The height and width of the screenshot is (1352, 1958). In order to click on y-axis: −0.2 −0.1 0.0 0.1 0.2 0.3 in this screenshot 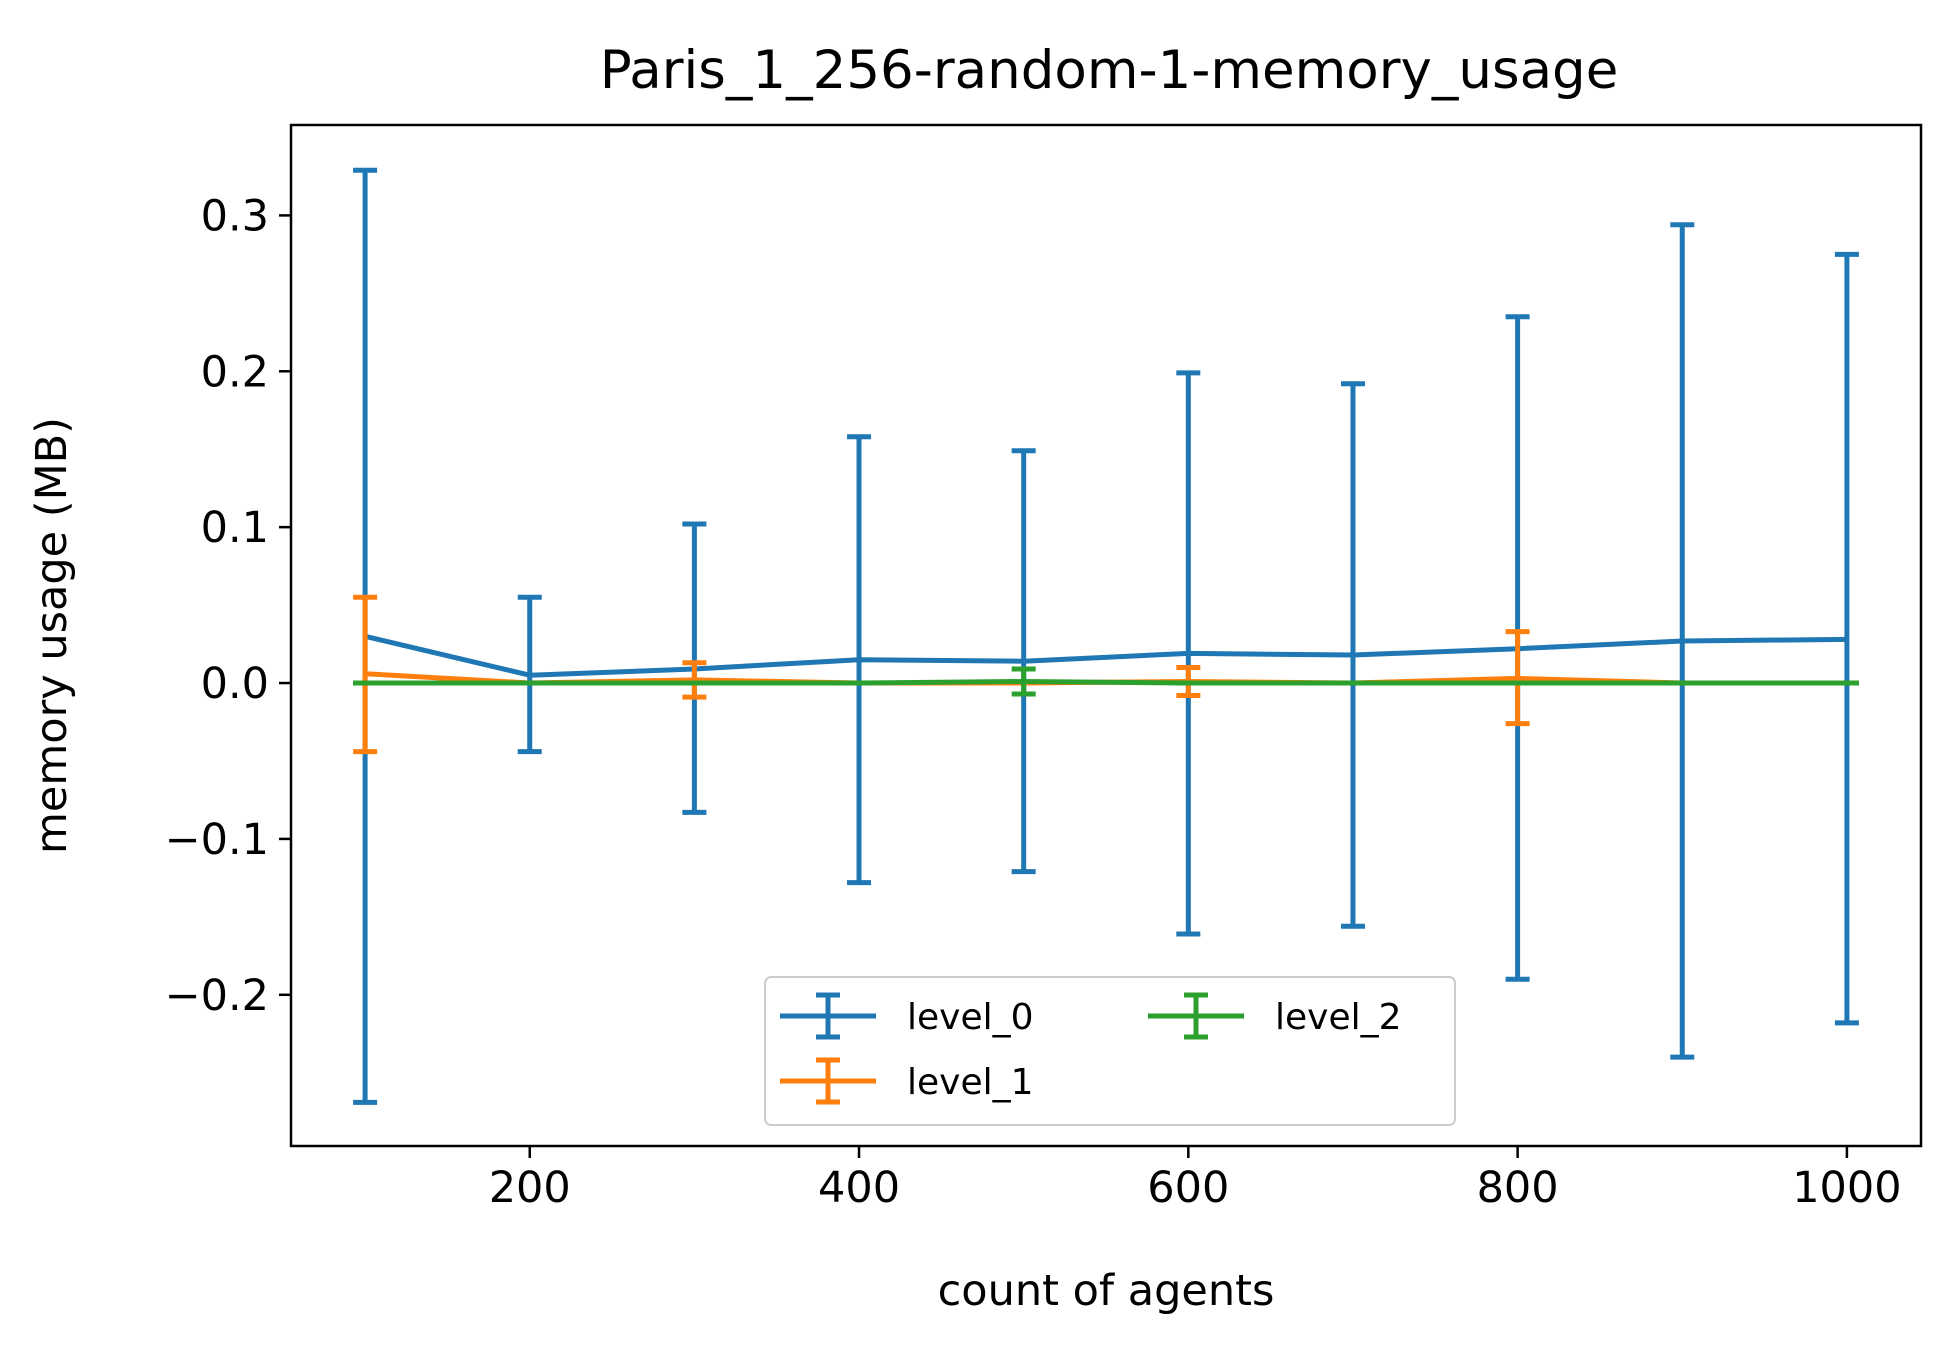, I will do `click(228, 606)`.